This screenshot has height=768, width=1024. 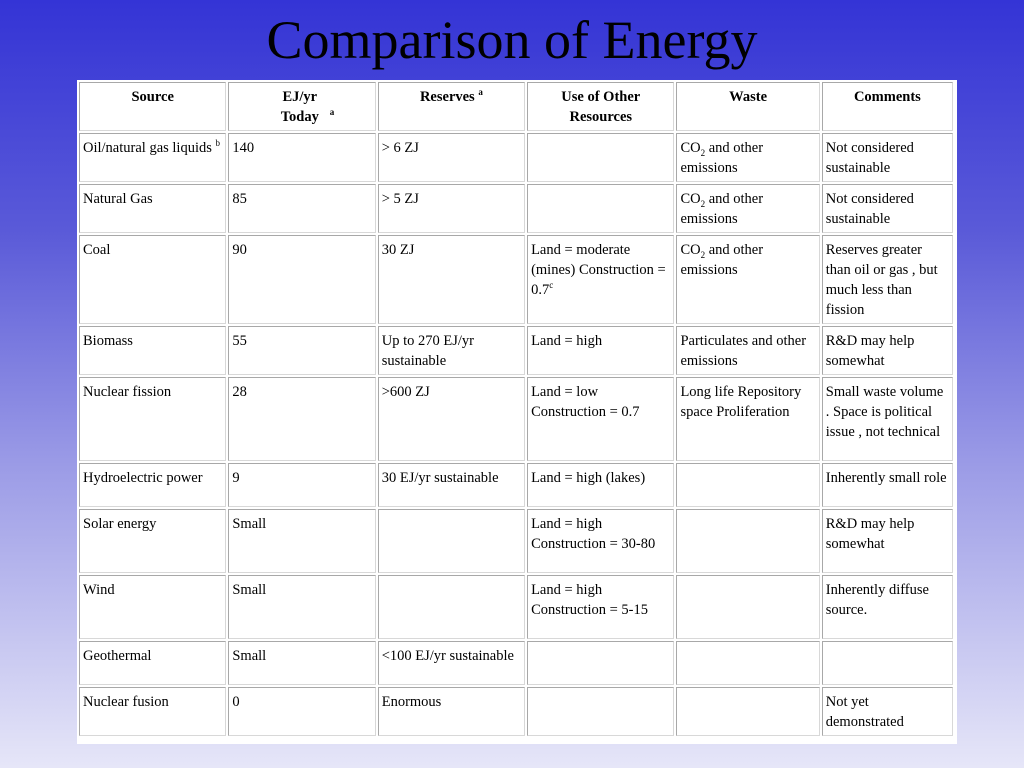 What do you see at coordinates (887, 663) in the screenshot?
I see `cell-comments` at bounding box center [887, 663].